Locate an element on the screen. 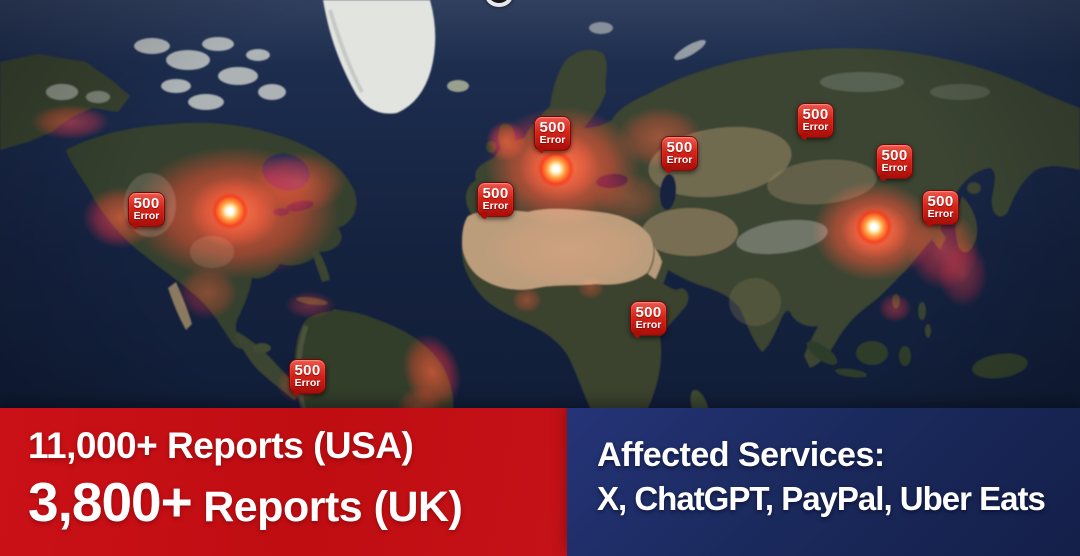  affected-services-list: X, ChatGPT, PayPal, Uber Eats is located at coordinates (821, 498).